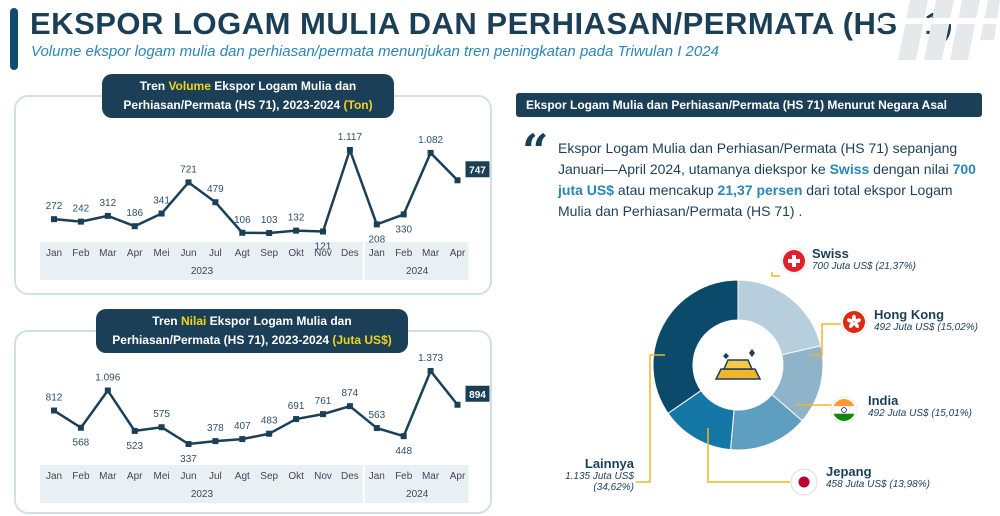  I want to click on data-label: 312, so click(107, 203).